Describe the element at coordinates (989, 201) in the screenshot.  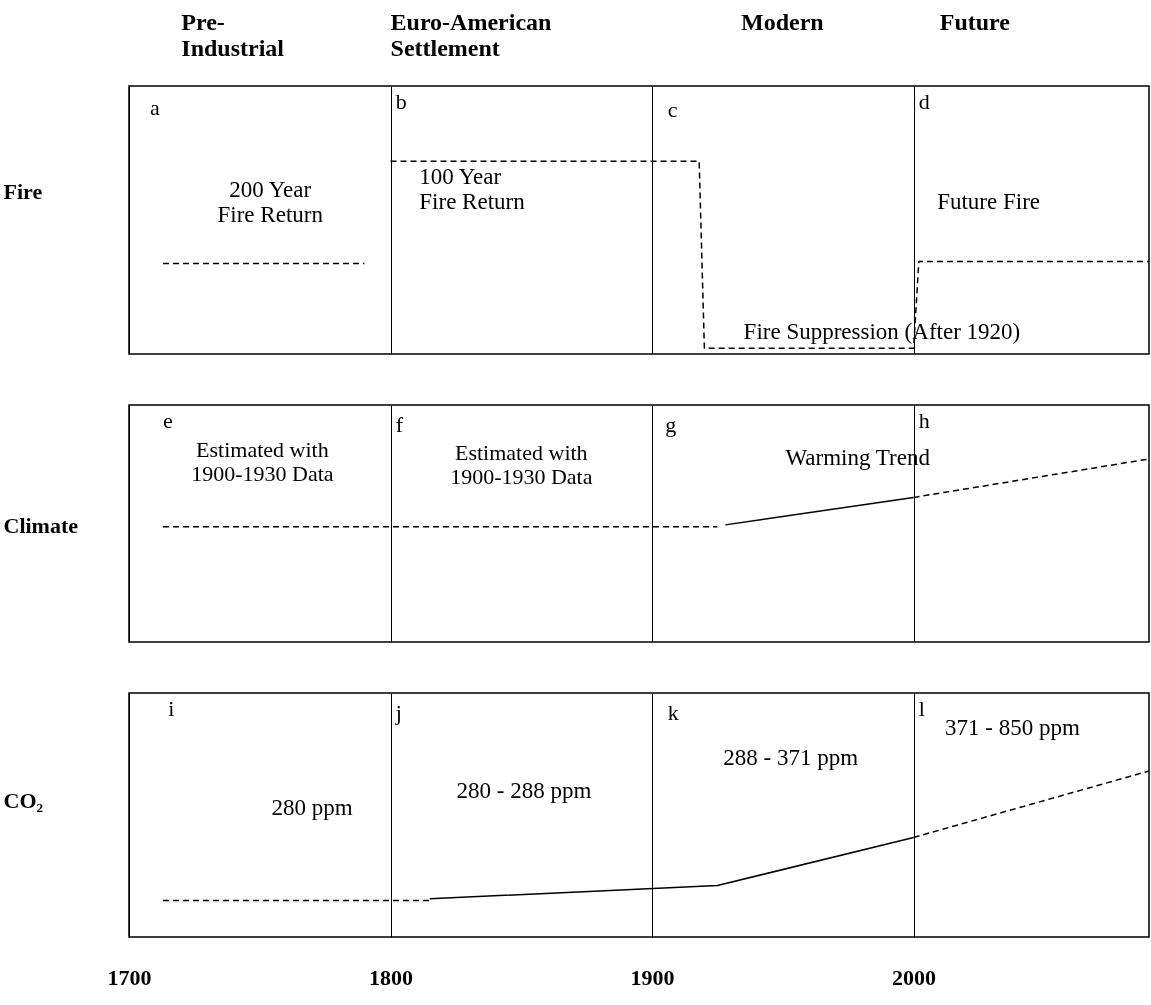
I see `annotation: Future Fire` at that location.